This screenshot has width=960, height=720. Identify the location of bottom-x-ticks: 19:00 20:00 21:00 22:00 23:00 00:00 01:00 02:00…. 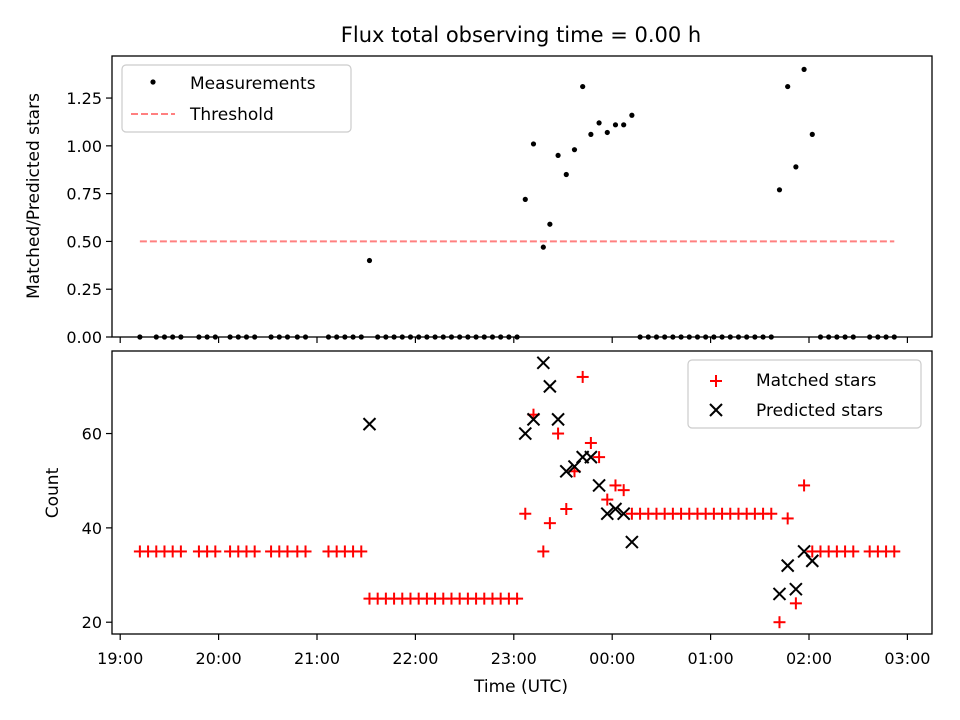
(513, 651).